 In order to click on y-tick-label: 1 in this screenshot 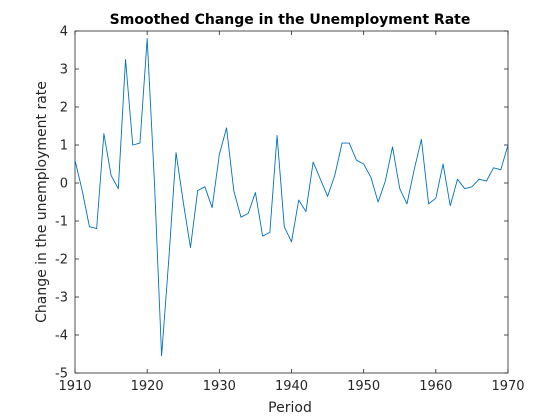, I will do `click(64, 146)`.